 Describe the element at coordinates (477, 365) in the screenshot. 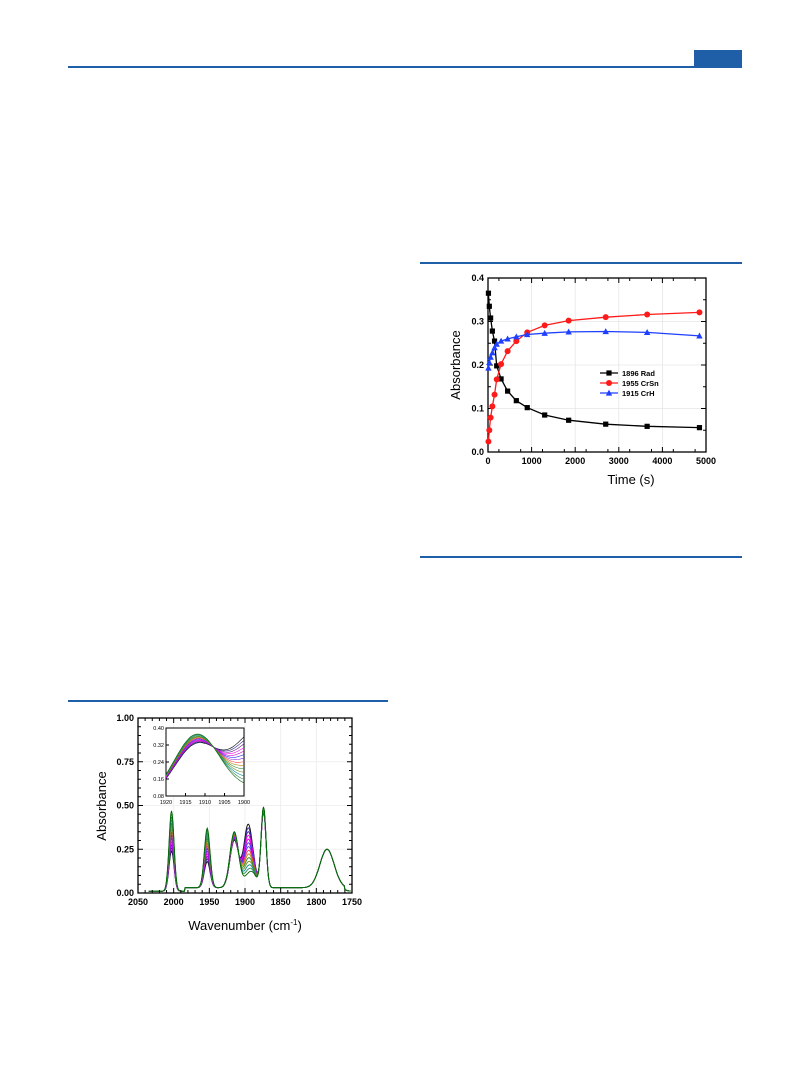

I see `y-tick-label: 0.2` at that location.